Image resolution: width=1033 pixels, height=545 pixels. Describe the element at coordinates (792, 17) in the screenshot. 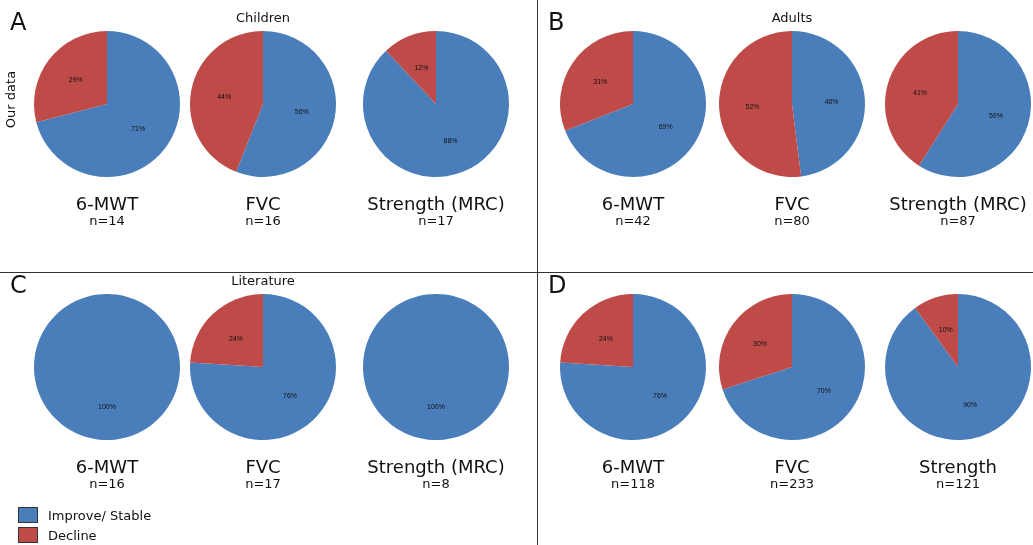

I see `text: Adults` at that location.